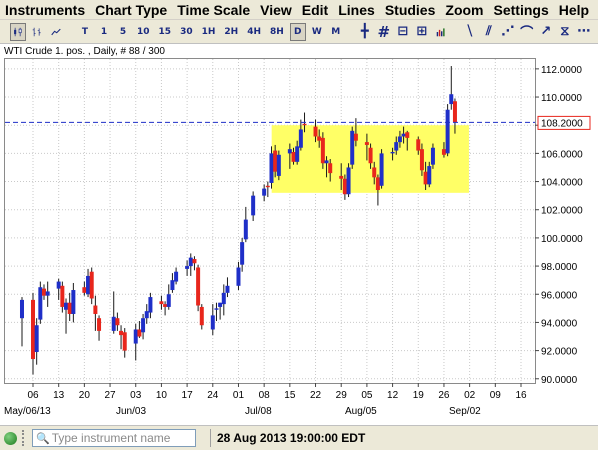 This screenshot has height=450, width=598. I want to click on timeframe-button-2h: 2H, so click(231, 31).